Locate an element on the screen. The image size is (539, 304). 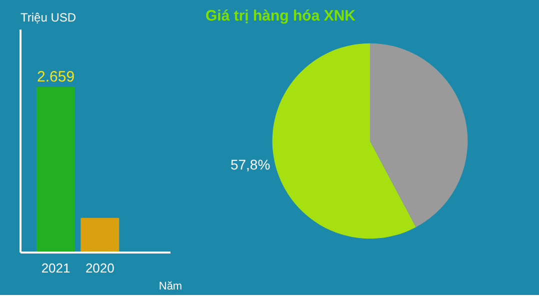
y-axis-title: Triệu USD is located at coordinates (48, 17).